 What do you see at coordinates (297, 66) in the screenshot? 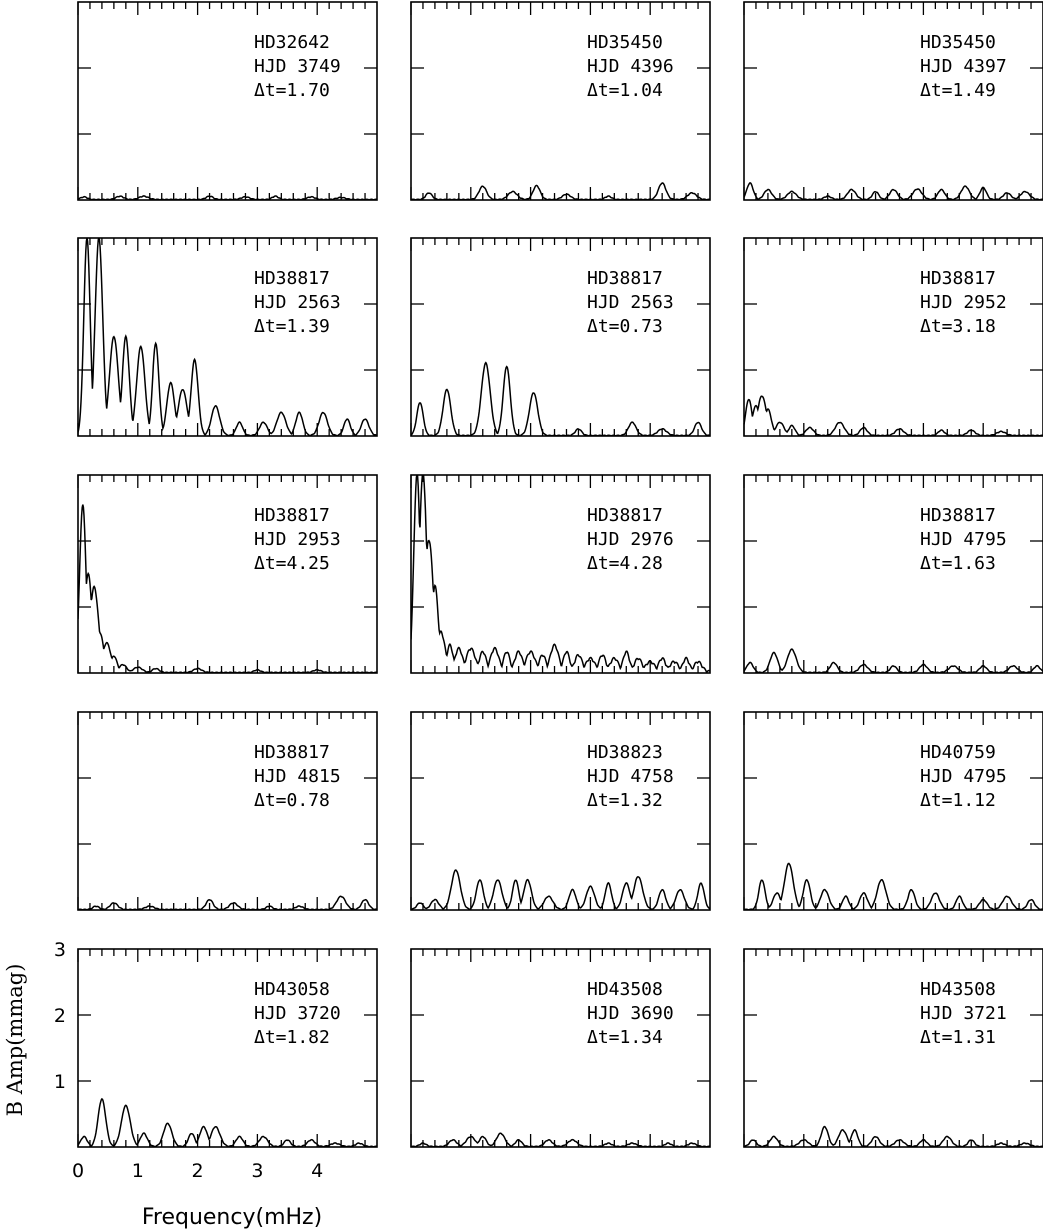
I see `hjd-label: HJD 3749` at bounding box center [297, 66].